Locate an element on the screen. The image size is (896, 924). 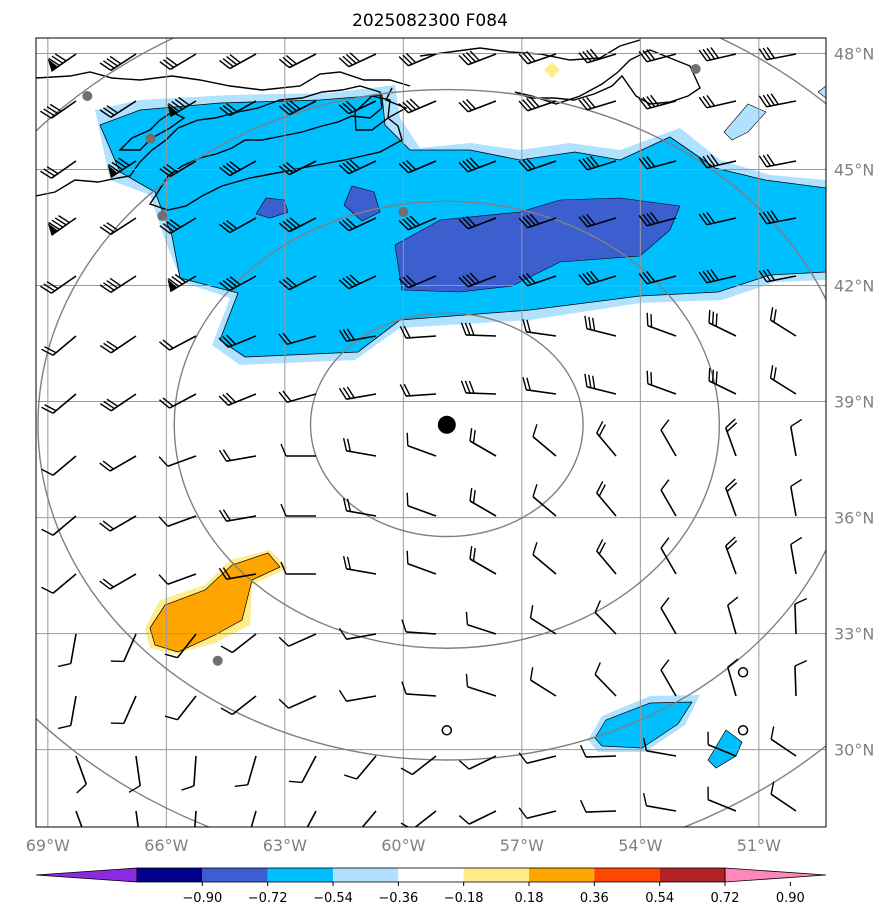
open-circle-marker is located at coordinates (447, 730).